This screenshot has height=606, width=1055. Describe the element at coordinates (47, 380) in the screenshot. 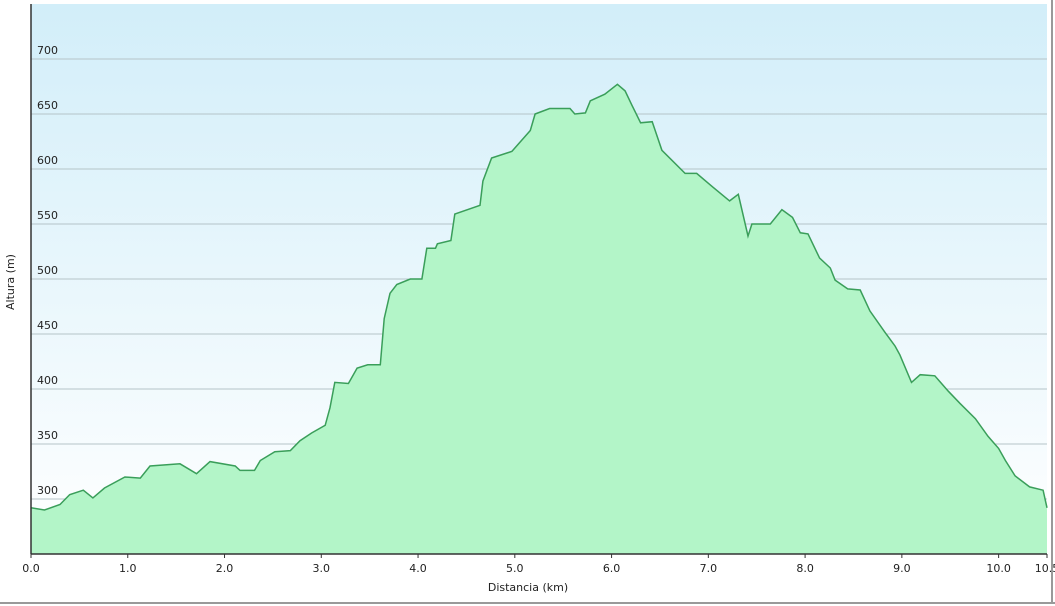

I see `y-tick-label: 400` at that location.